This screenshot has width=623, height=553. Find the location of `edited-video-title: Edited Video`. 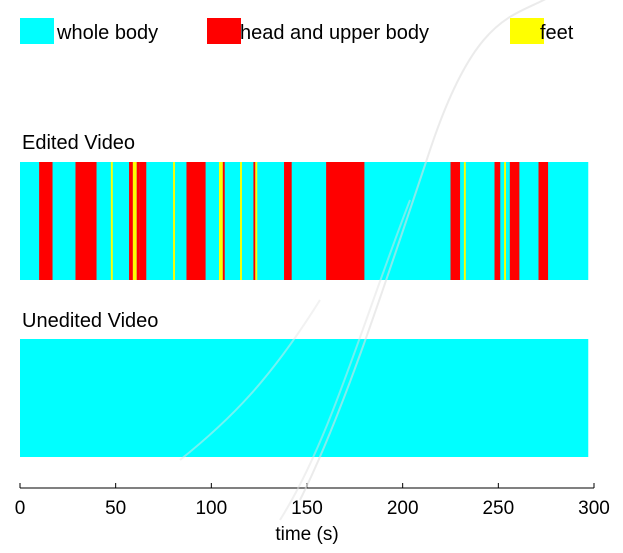

edited-video-title: Edited Video is located at coordinates (78, 143).